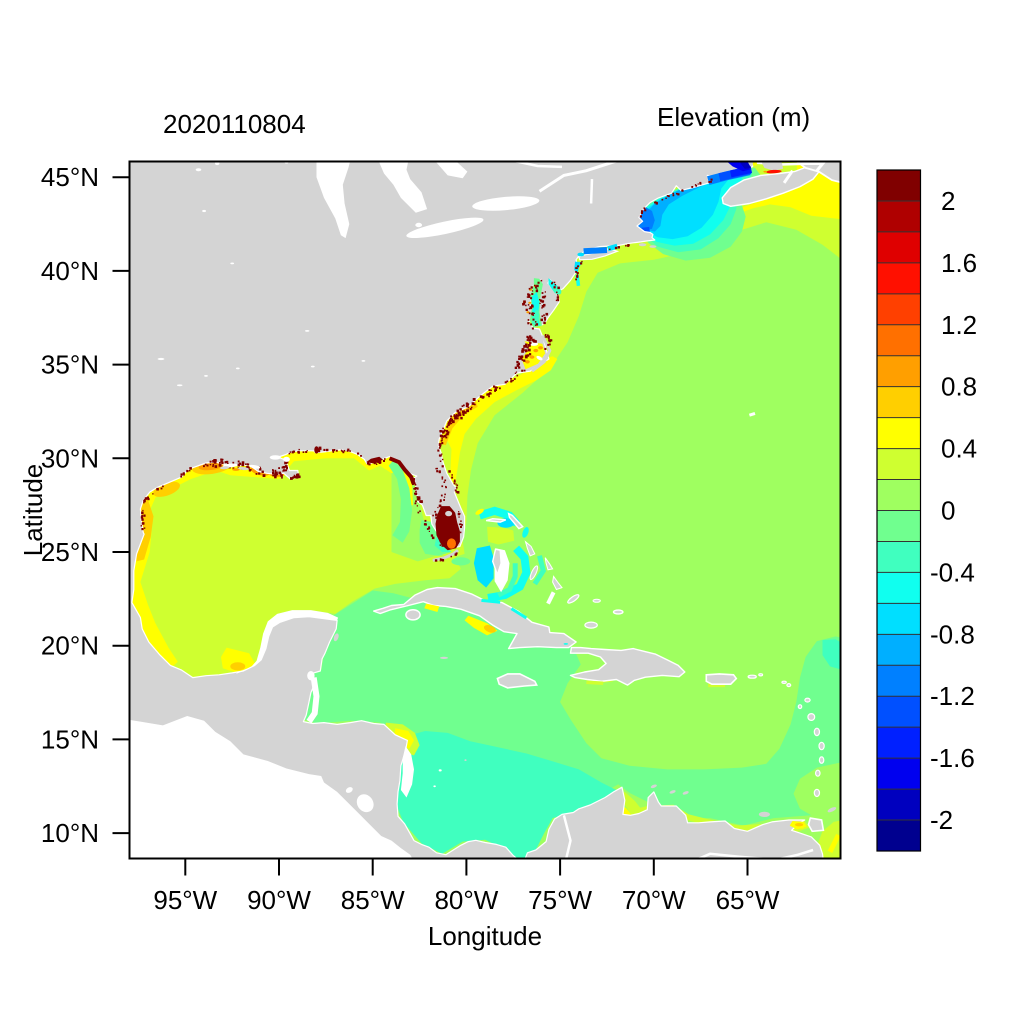 The height and width of the screenshot is (1024, 1024). Describe the element at coordinates (185, 900) in the screenshot. I see `svg-text: 95°W` at that location.